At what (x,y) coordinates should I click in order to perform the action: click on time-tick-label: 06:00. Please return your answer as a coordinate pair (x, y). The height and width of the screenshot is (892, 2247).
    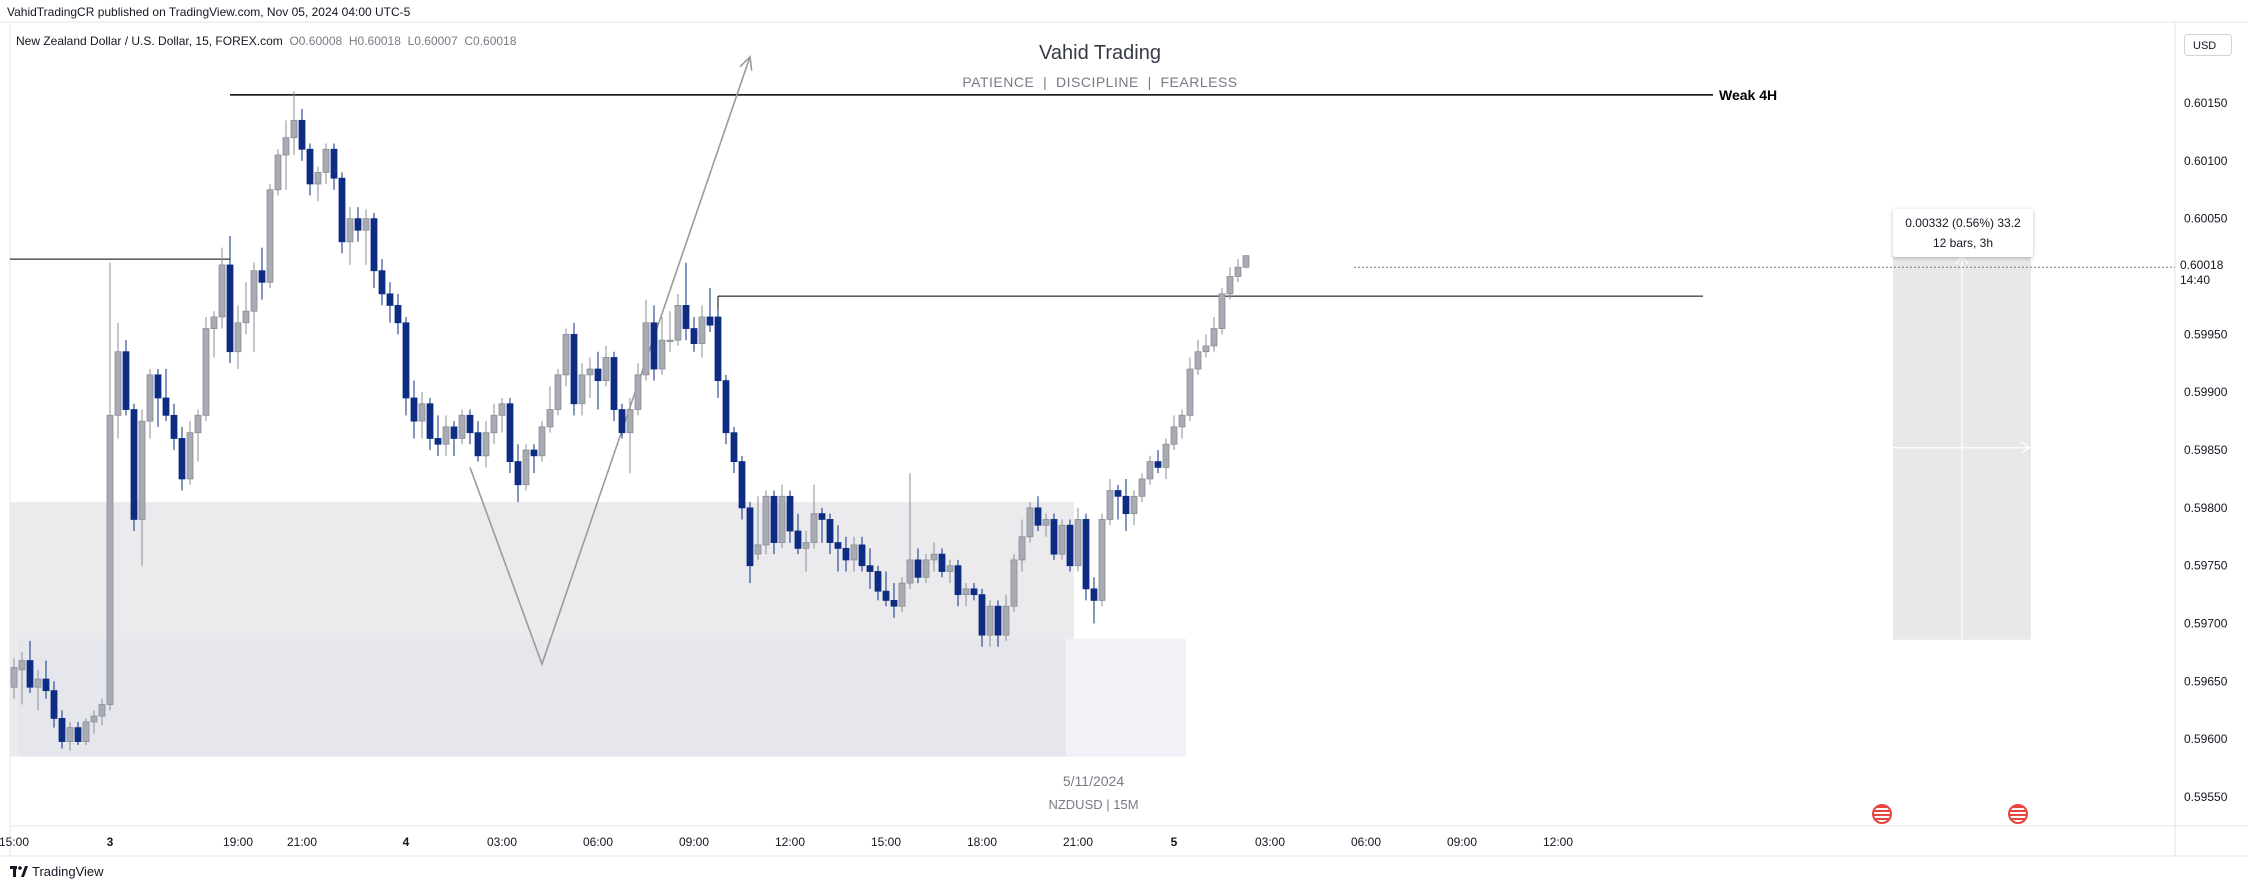
    Looking at the image, I should click on (598, 842).